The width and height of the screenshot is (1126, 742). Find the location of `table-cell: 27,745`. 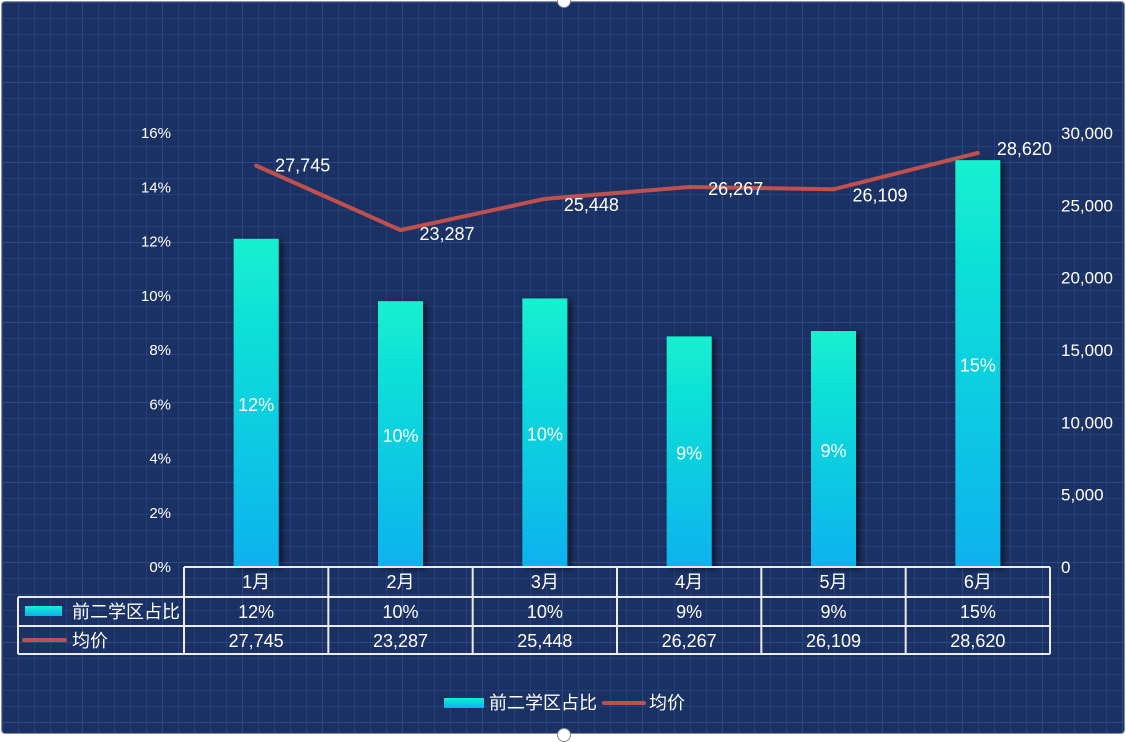

table-cell: 27,745 is located at coordinates (256, 641).